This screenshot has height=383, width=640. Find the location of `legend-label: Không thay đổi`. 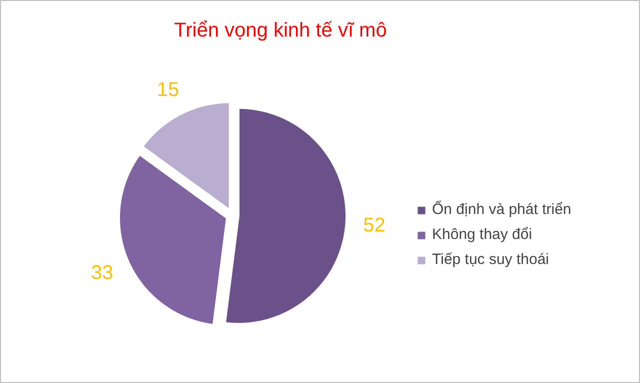

legend-label: Không thay đổi is located at coordinates (482, 234).